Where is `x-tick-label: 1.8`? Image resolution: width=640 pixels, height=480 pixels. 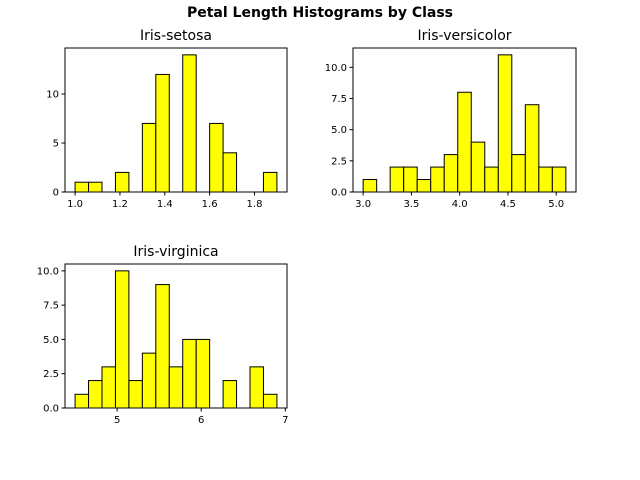 x-tick-label: 1.8 is located at coordinates (255, 204).